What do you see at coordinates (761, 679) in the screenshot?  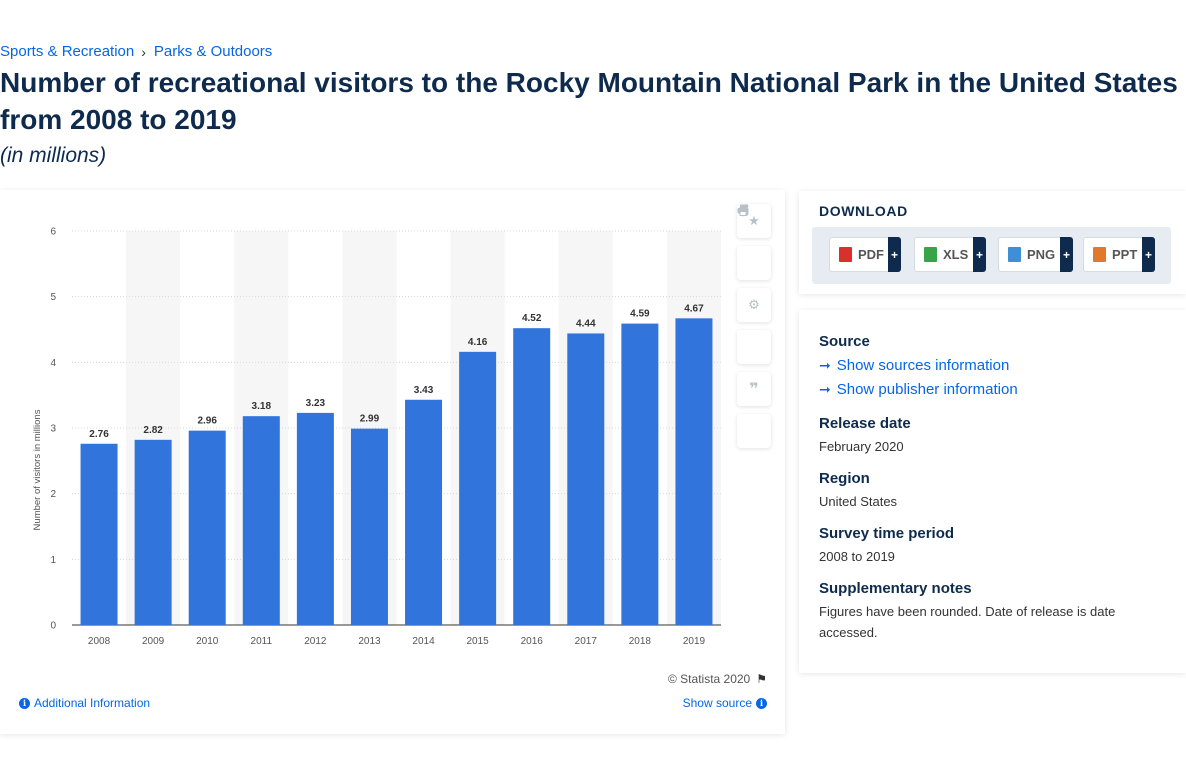 I see `flag-icon: ⚑` at bounding box center [761, 679].